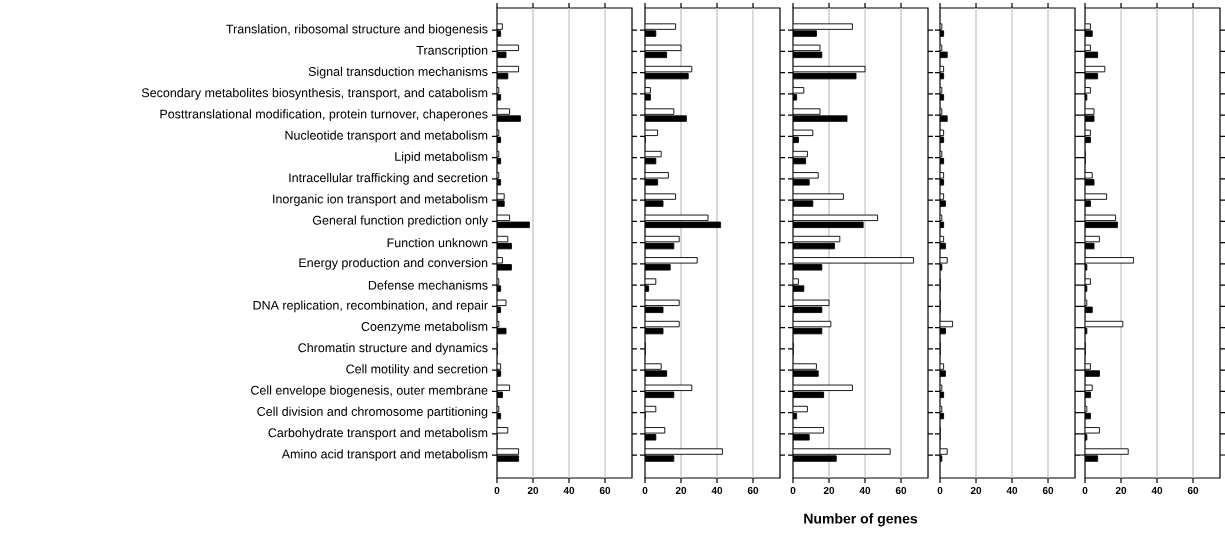 This screenshot has width=1225, height=546. I want to click on y-tick-label: Function unknown, so click(437, 242).